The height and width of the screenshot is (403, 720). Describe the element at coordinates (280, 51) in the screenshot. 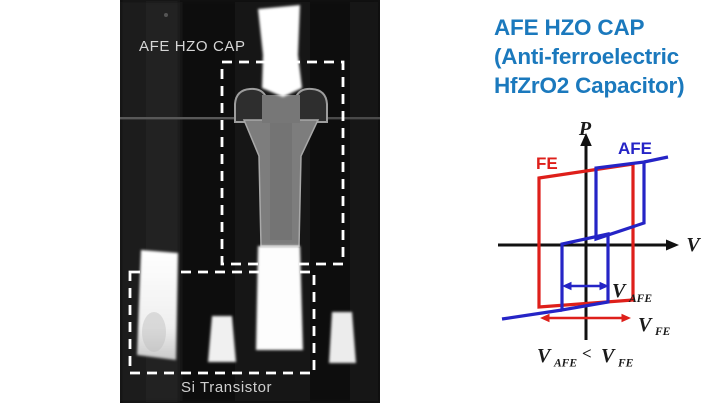

I see `top-plug-contact` at that location.